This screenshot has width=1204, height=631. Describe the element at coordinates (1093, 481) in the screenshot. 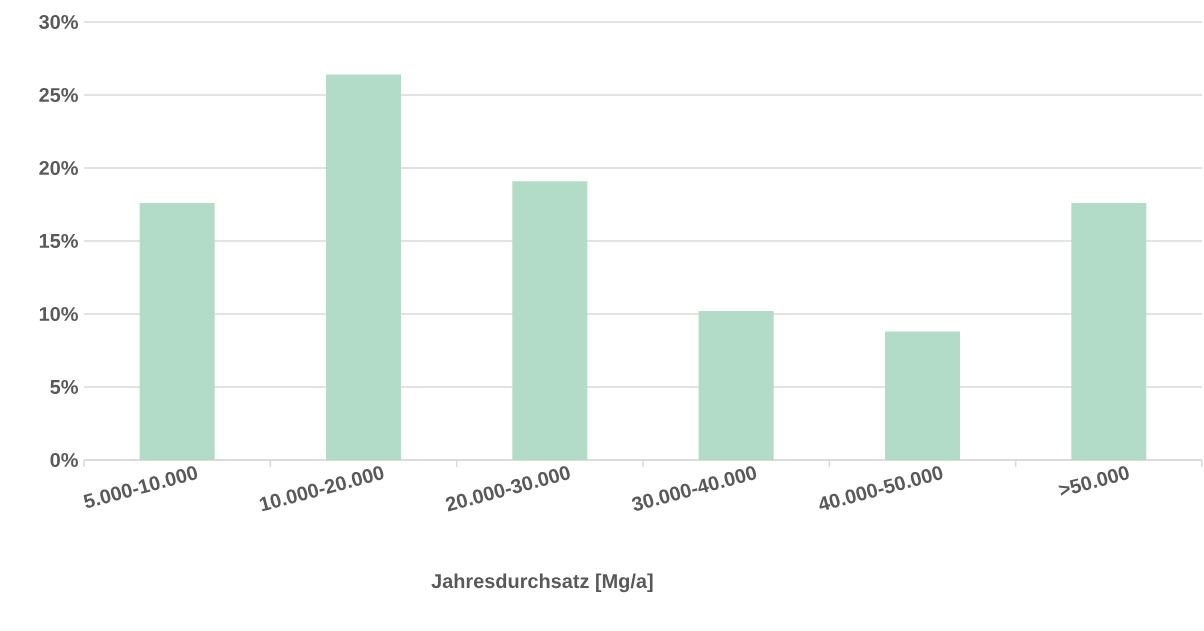

I see `x-tick-label: >50.000` at that location.